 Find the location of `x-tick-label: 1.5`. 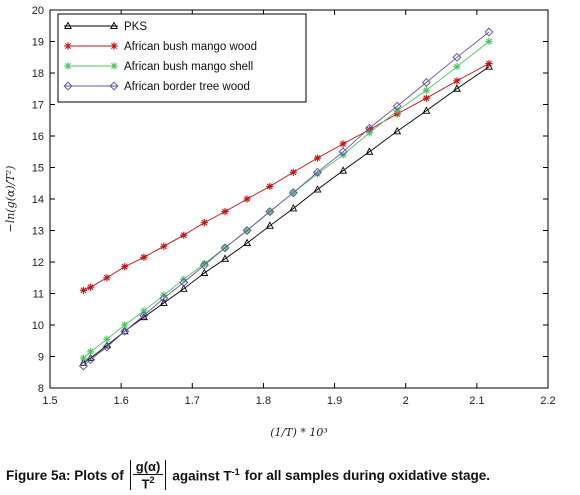

x-tick-label: 1.5 is located at coordinates (49, 401).